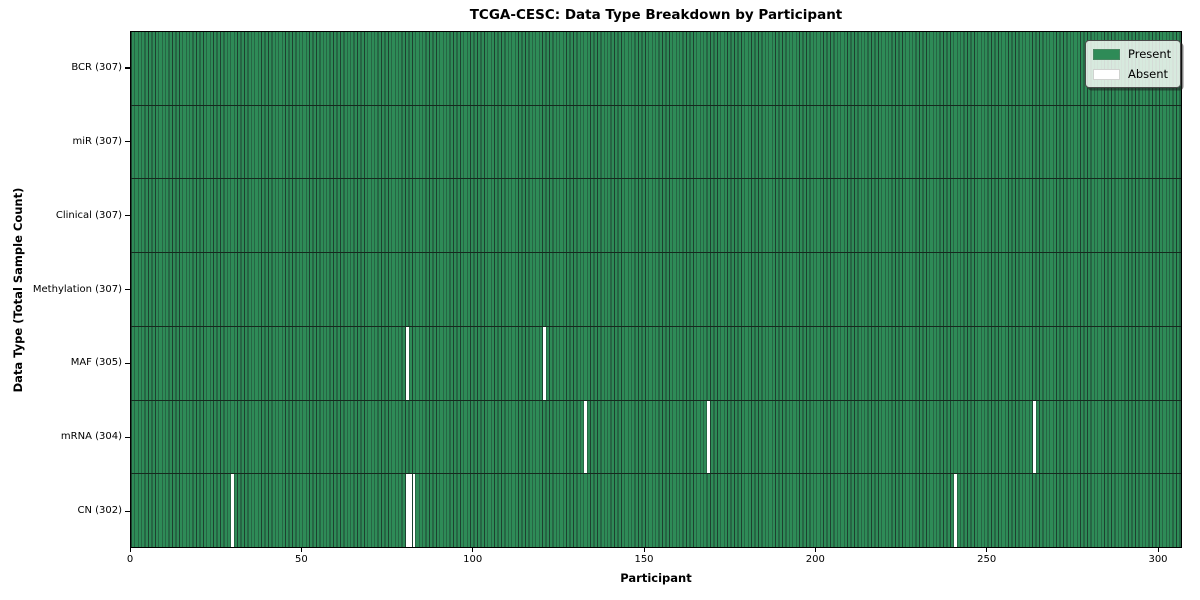  I want to click on x-axis-label: Participant, so click(656, 578).